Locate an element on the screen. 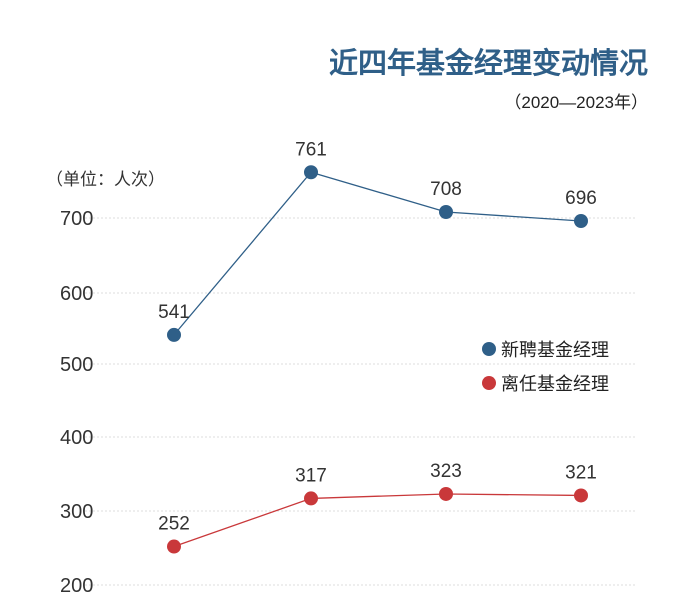 This screenshot has width=680, height=610. chart-title: 近四年基金经理变动情况 is located at coordinates (488, 63).